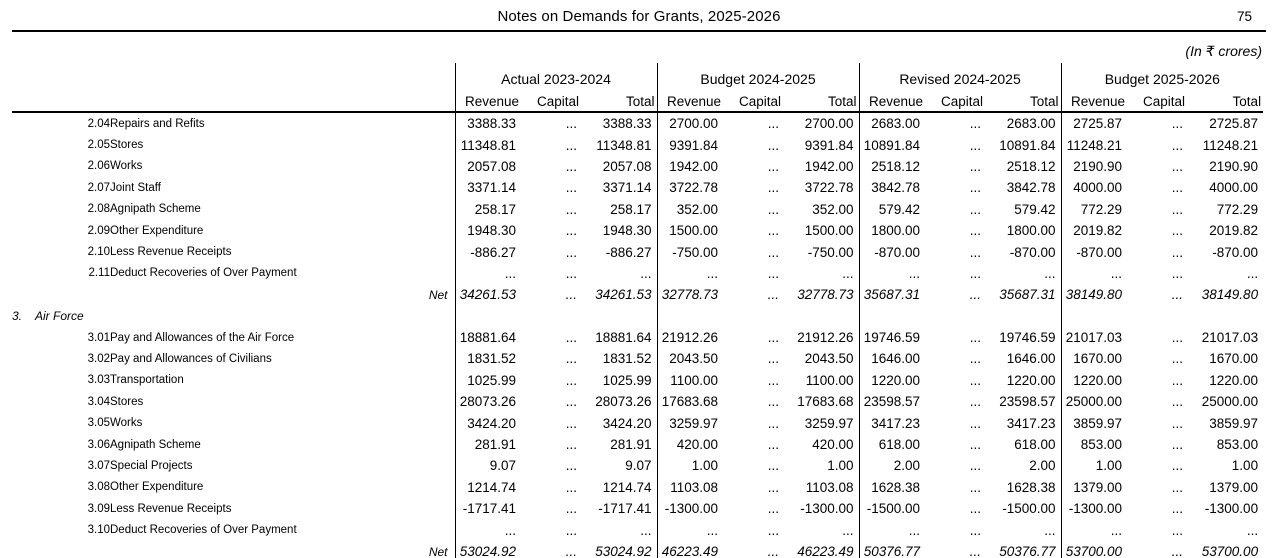 Image resolution: width=1278 pixels, height=558 pixels. Describe the element at coordinates (829, 487) in the screenshot. I see `value-cell: 1103.08` at that location.